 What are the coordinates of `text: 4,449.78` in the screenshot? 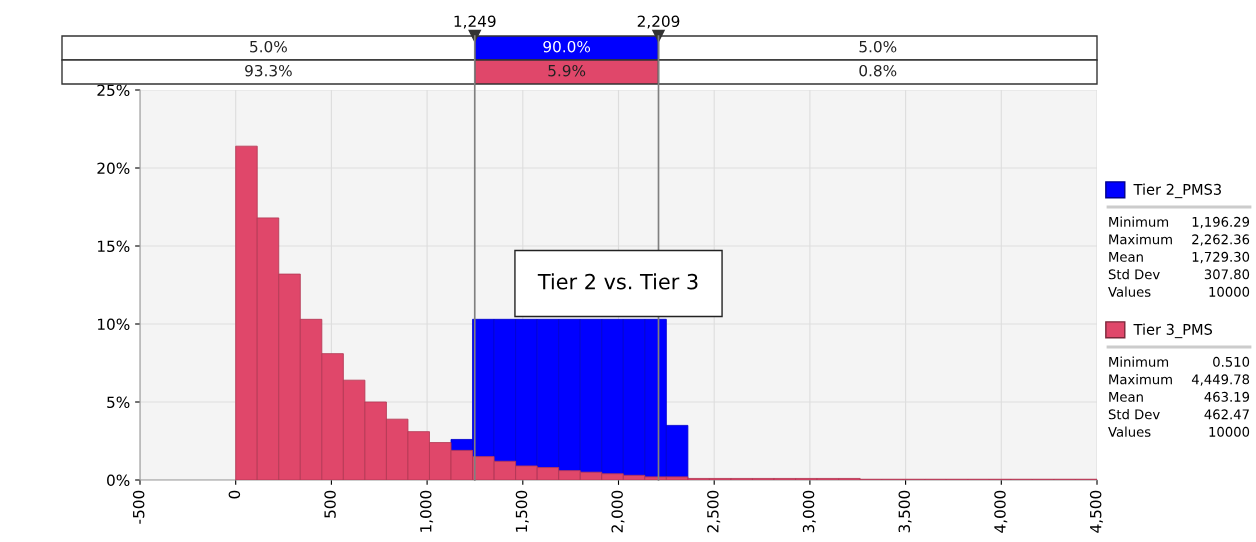 It's located at (1220, 380).